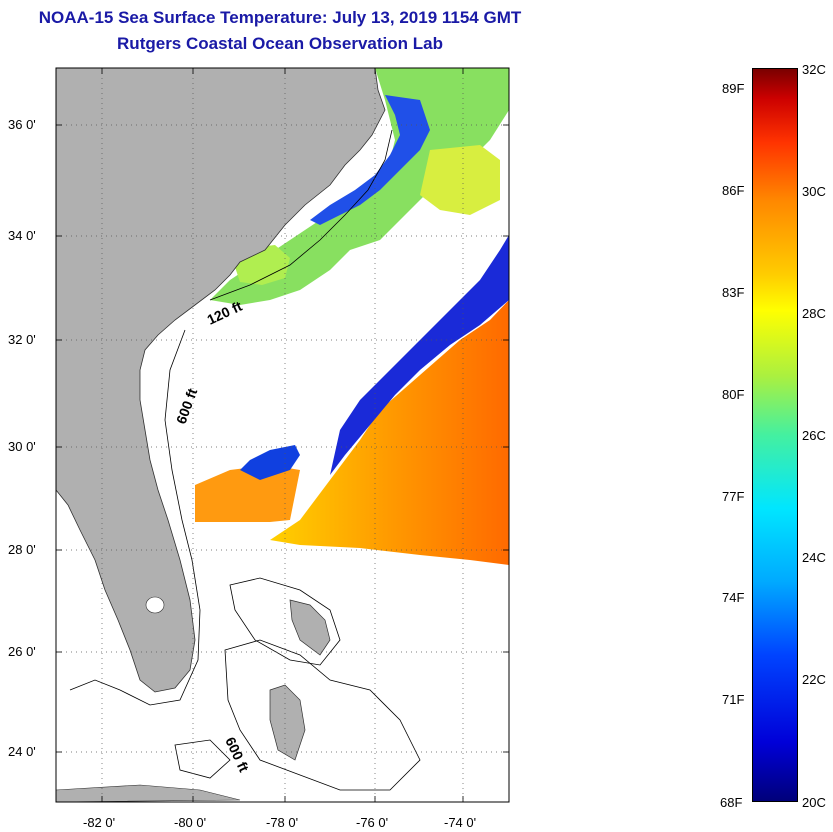 The width and height of the screenshot is (833, 832). Describe the element at coordinates (731, 802) in the screenshot. I see `colorbar-label-68f: 68F` at that location.